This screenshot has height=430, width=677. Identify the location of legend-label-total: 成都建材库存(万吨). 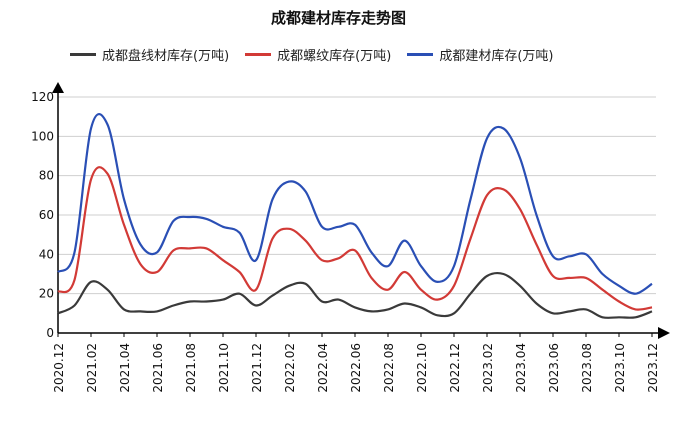
(496, 56).